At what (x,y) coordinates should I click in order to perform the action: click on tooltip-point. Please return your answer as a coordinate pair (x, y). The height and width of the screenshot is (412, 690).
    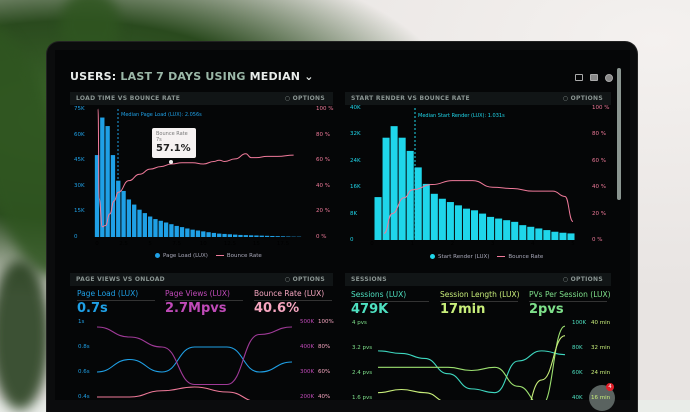
    Looking at the image, I should click on (171, 162).